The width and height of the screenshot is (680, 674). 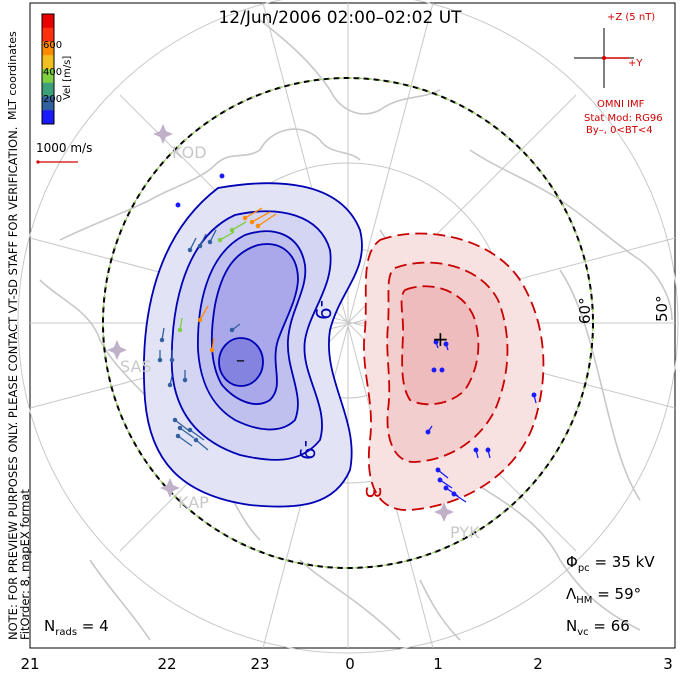 What do you see at coordinates (307, 450) in the screenshot?
I see `contour-label-neg-2: -9` at bounding box center [307, 450].